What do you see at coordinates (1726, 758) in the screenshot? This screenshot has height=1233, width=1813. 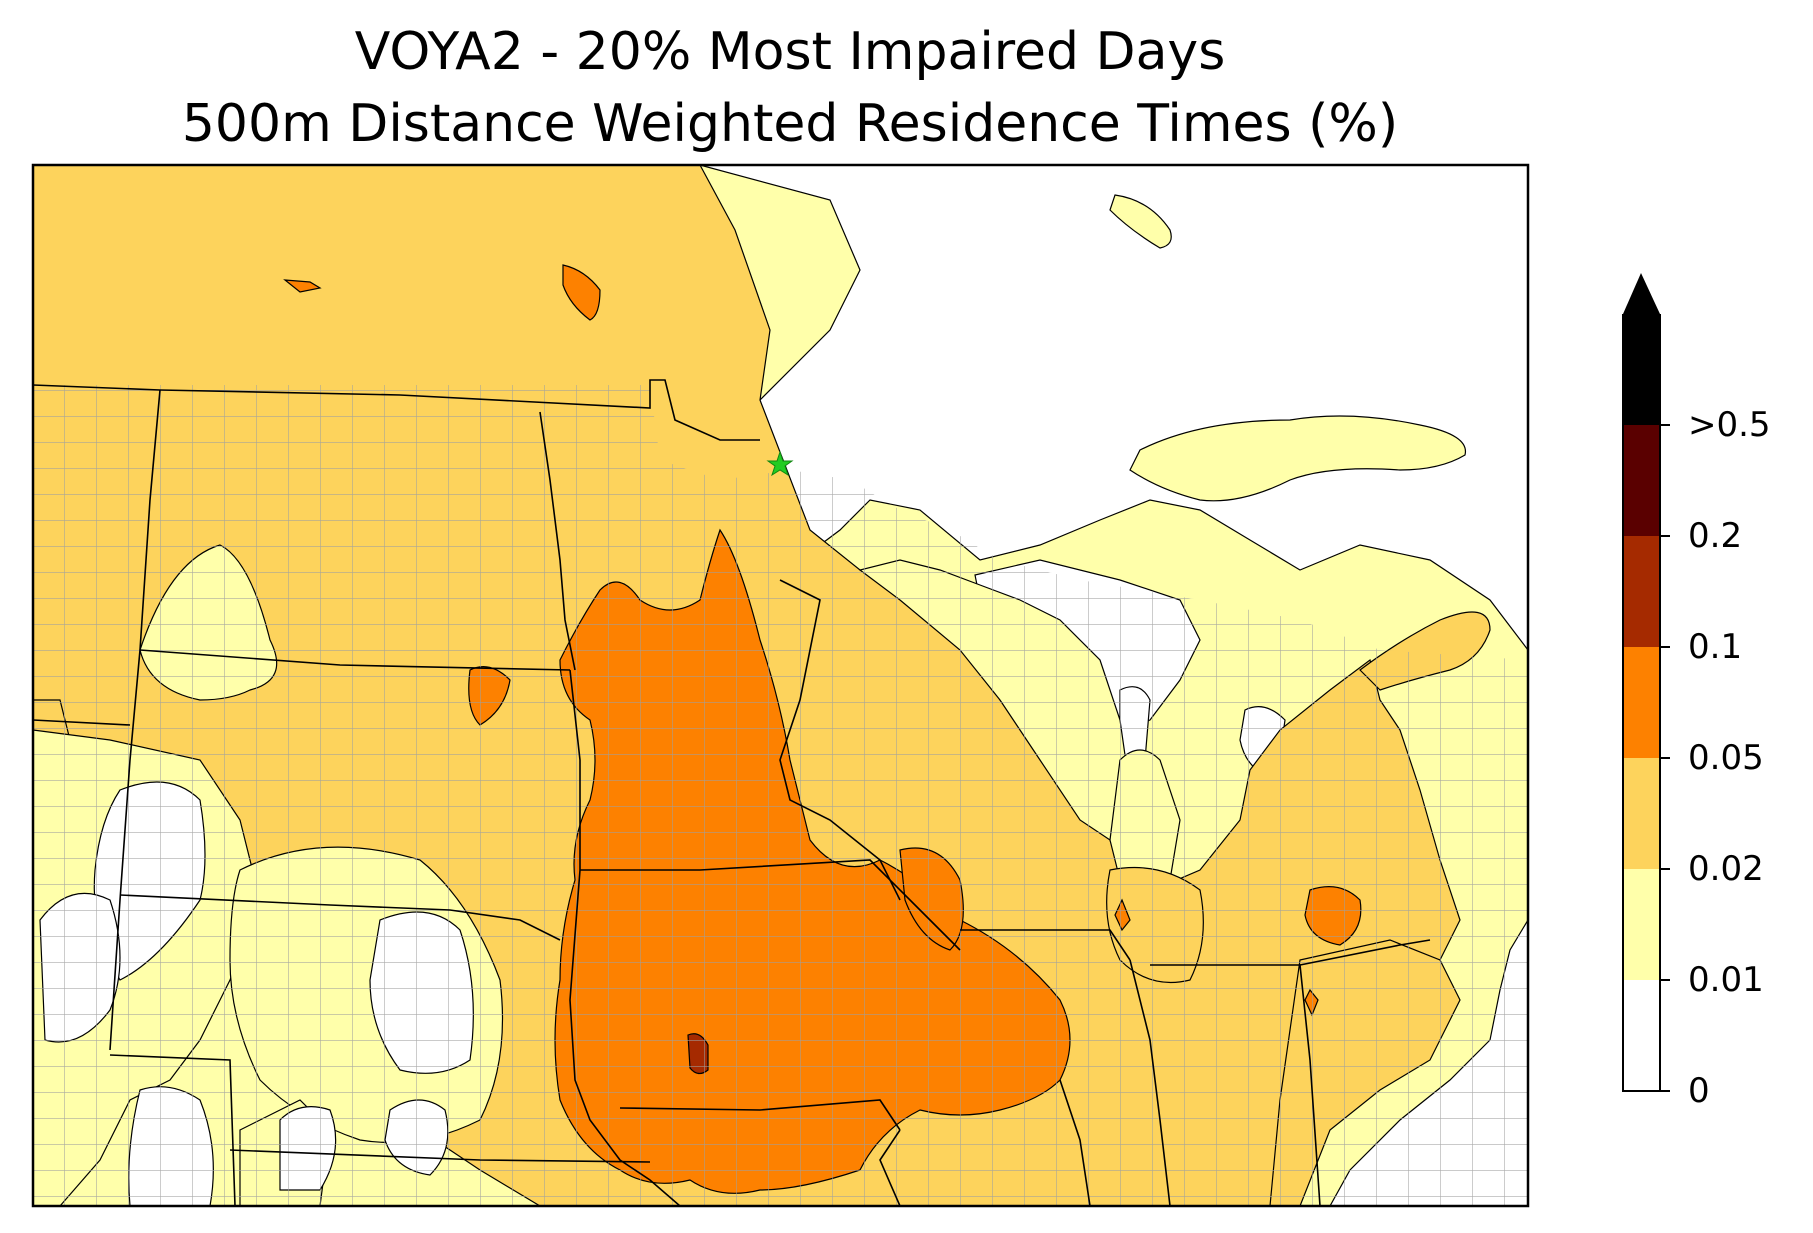 I see `colorbar-label-3: 0.05` at bounding box center [1726, 758].